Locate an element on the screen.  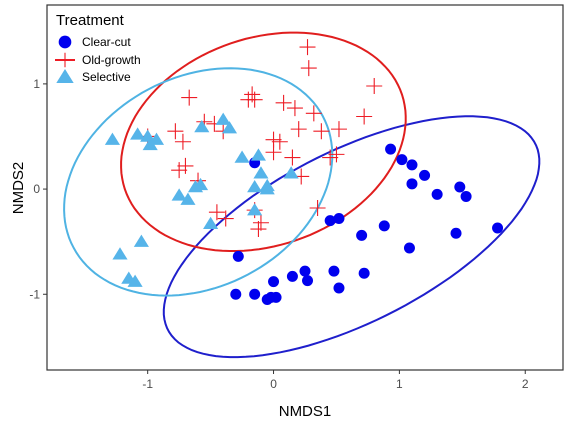
y-tick-label: -1 is located at coordinates (34, 294).